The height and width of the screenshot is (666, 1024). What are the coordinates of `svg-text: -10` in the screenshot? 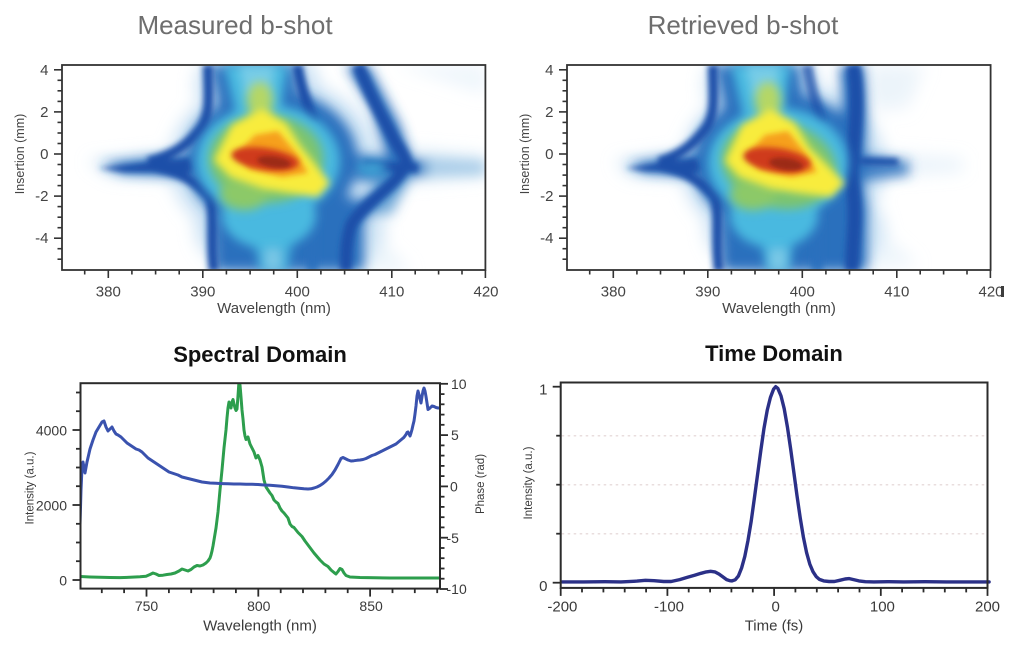 It's located at (457, 589).